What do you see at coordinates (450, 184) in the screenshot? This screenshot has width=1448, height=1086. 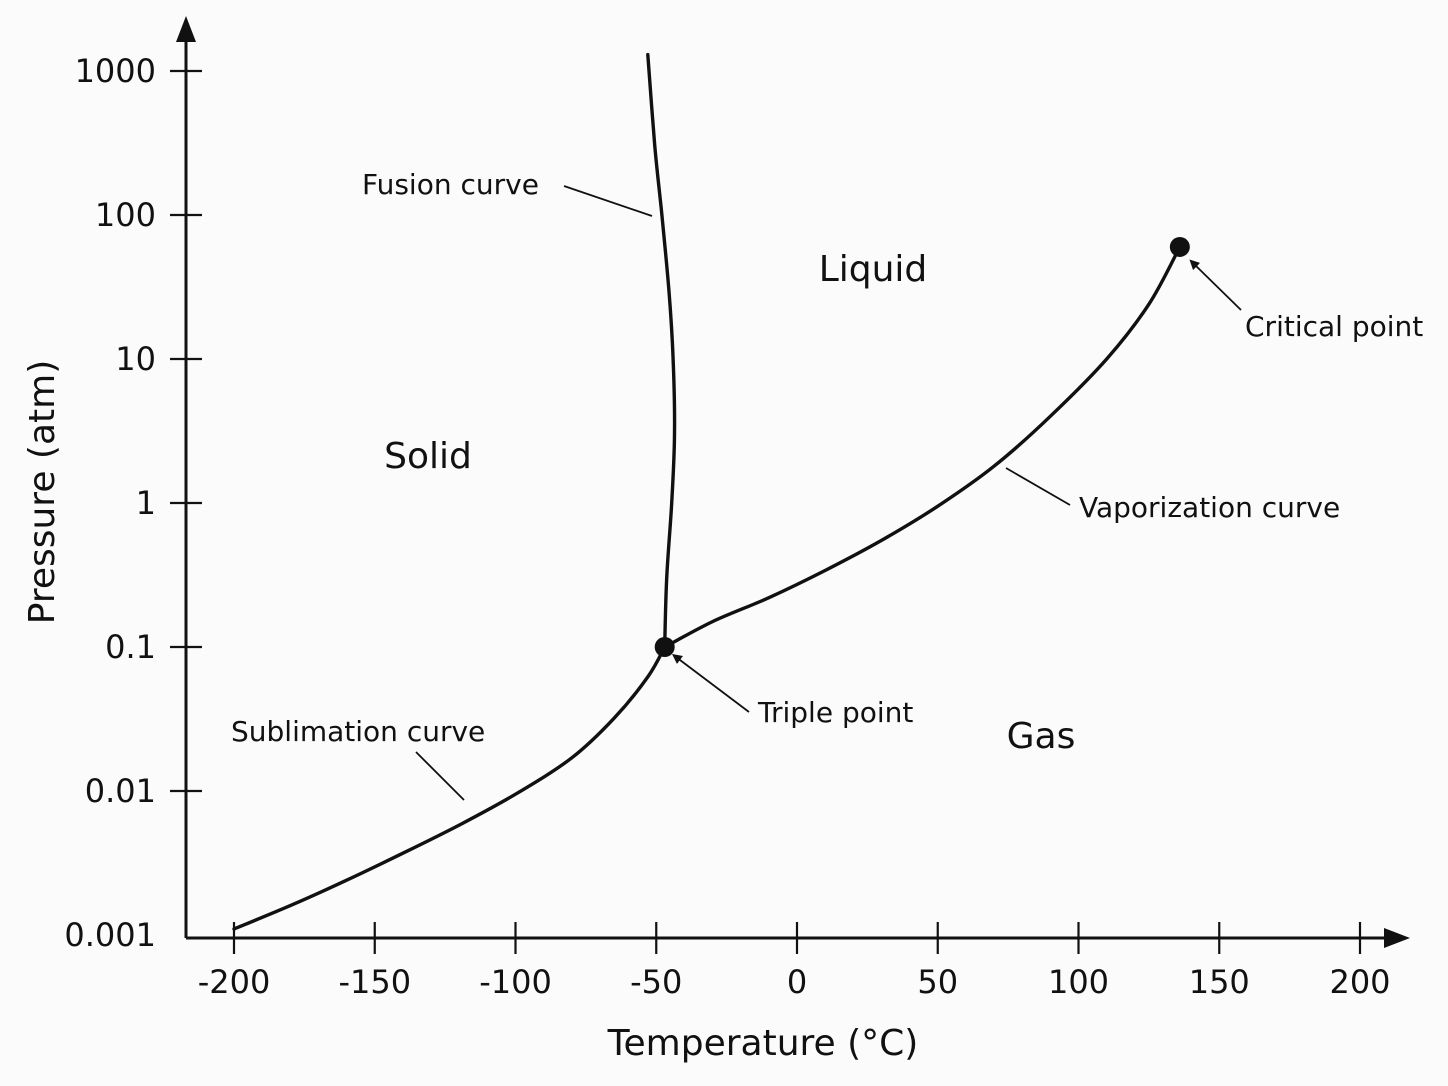 I see `fusion-curve-label: Fusion curve` at bounding box center [450, 184].